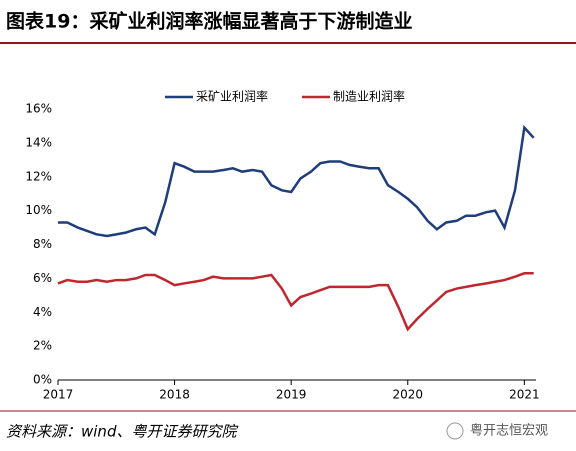 This screenshot has height=451, width=576. What do you see at coordinates (407, 395) in the screenshot?
I see `x-tick-label: 2020` at bounding box center [407, 395].